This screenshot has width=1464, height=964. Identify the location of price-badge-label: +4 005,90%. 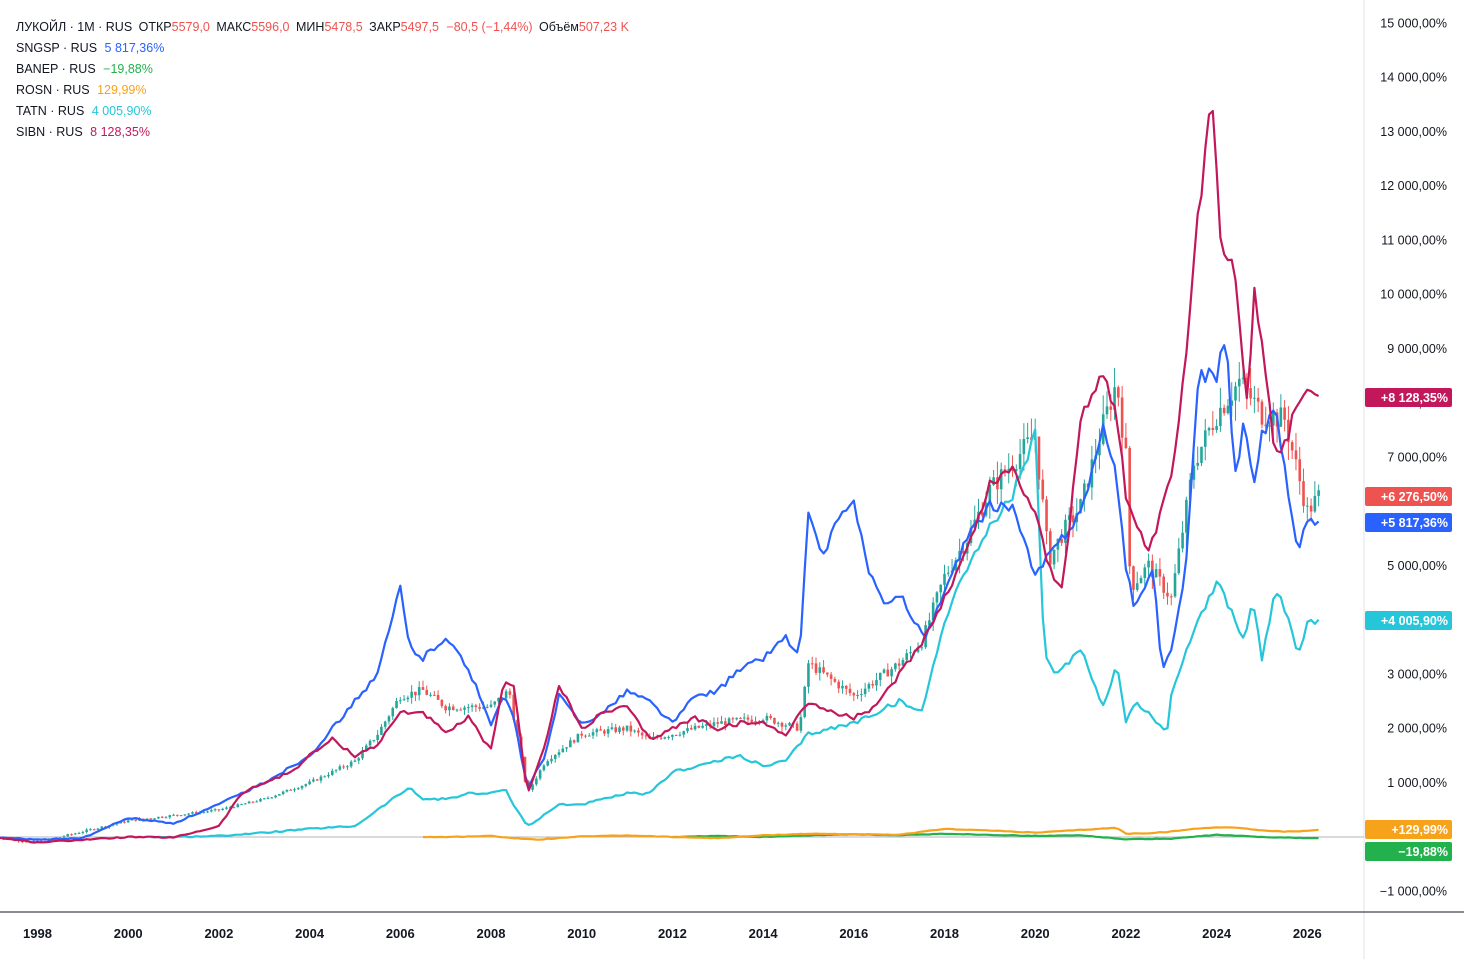
(1414, 621).